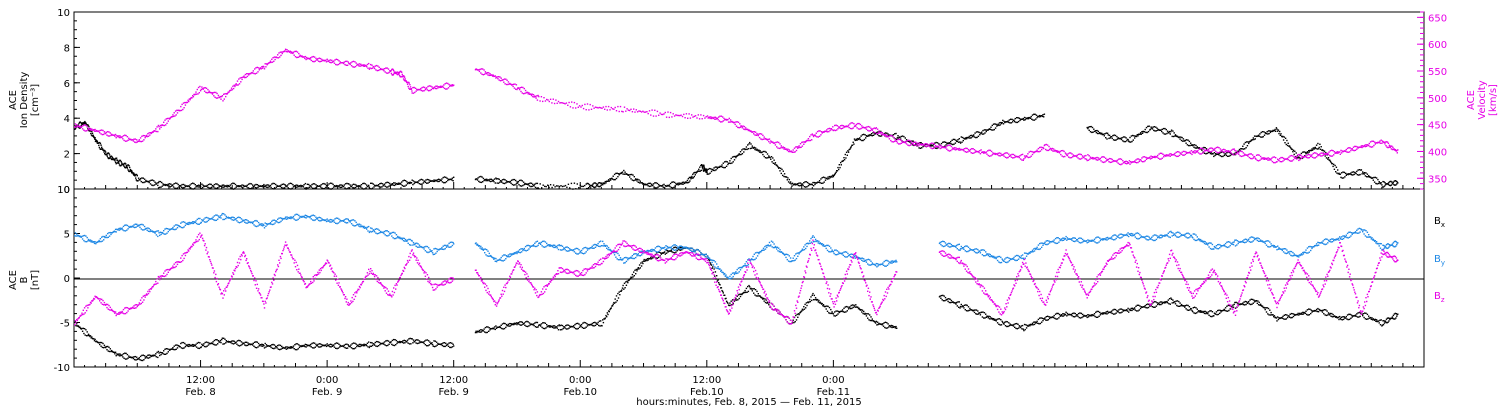 This screenshot has width=1500, height=410. What do you see at coordinates (327, 380) in the screenshot?
I see `x-tick-time-1: 0:00` at bounding box center [327, 380].